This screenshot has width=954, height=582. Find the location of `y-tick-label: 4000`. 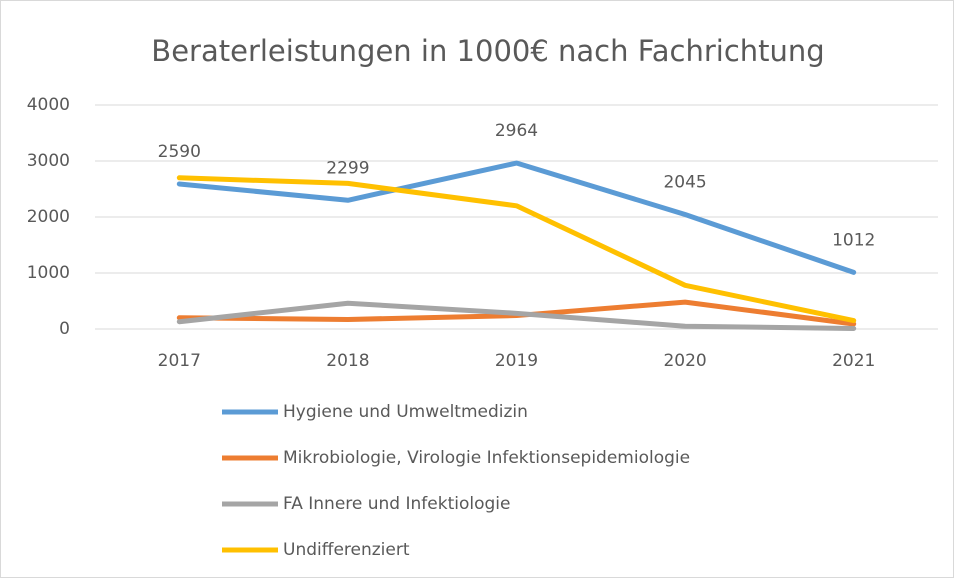

y-tick-label: 4000 is located at coordinates (48, 105).